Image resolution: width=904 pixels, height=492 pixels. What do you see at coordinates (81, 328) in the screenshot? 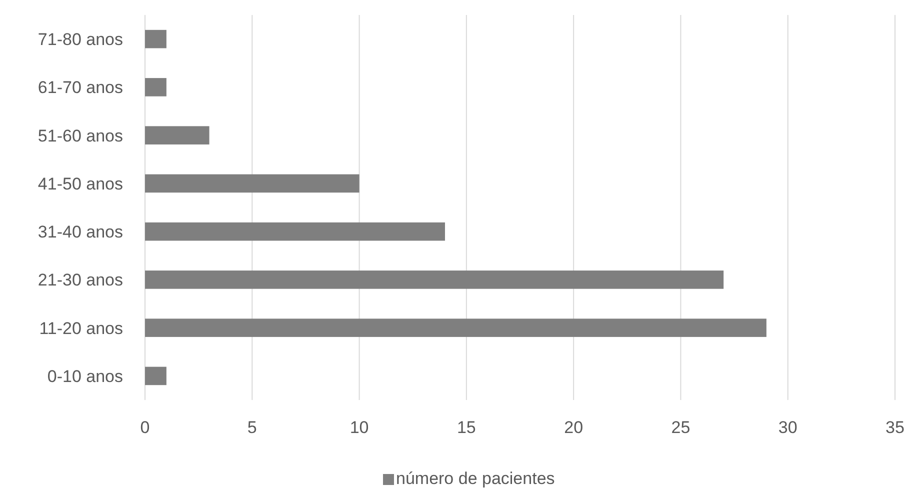
I see `y-tick-label: 11-20 anos` at bounding box center [81, 328].